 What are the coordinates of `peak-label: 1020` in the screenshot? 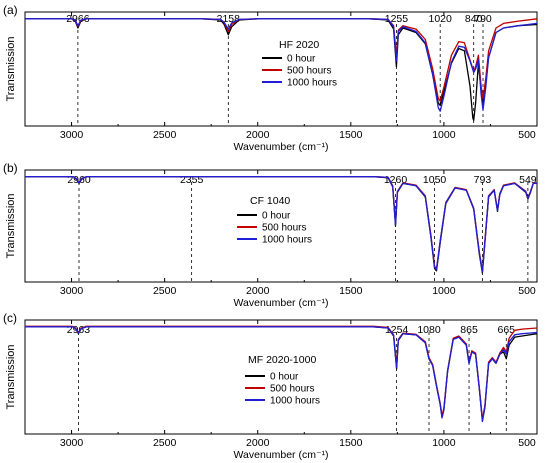 It's located at (441, 19).